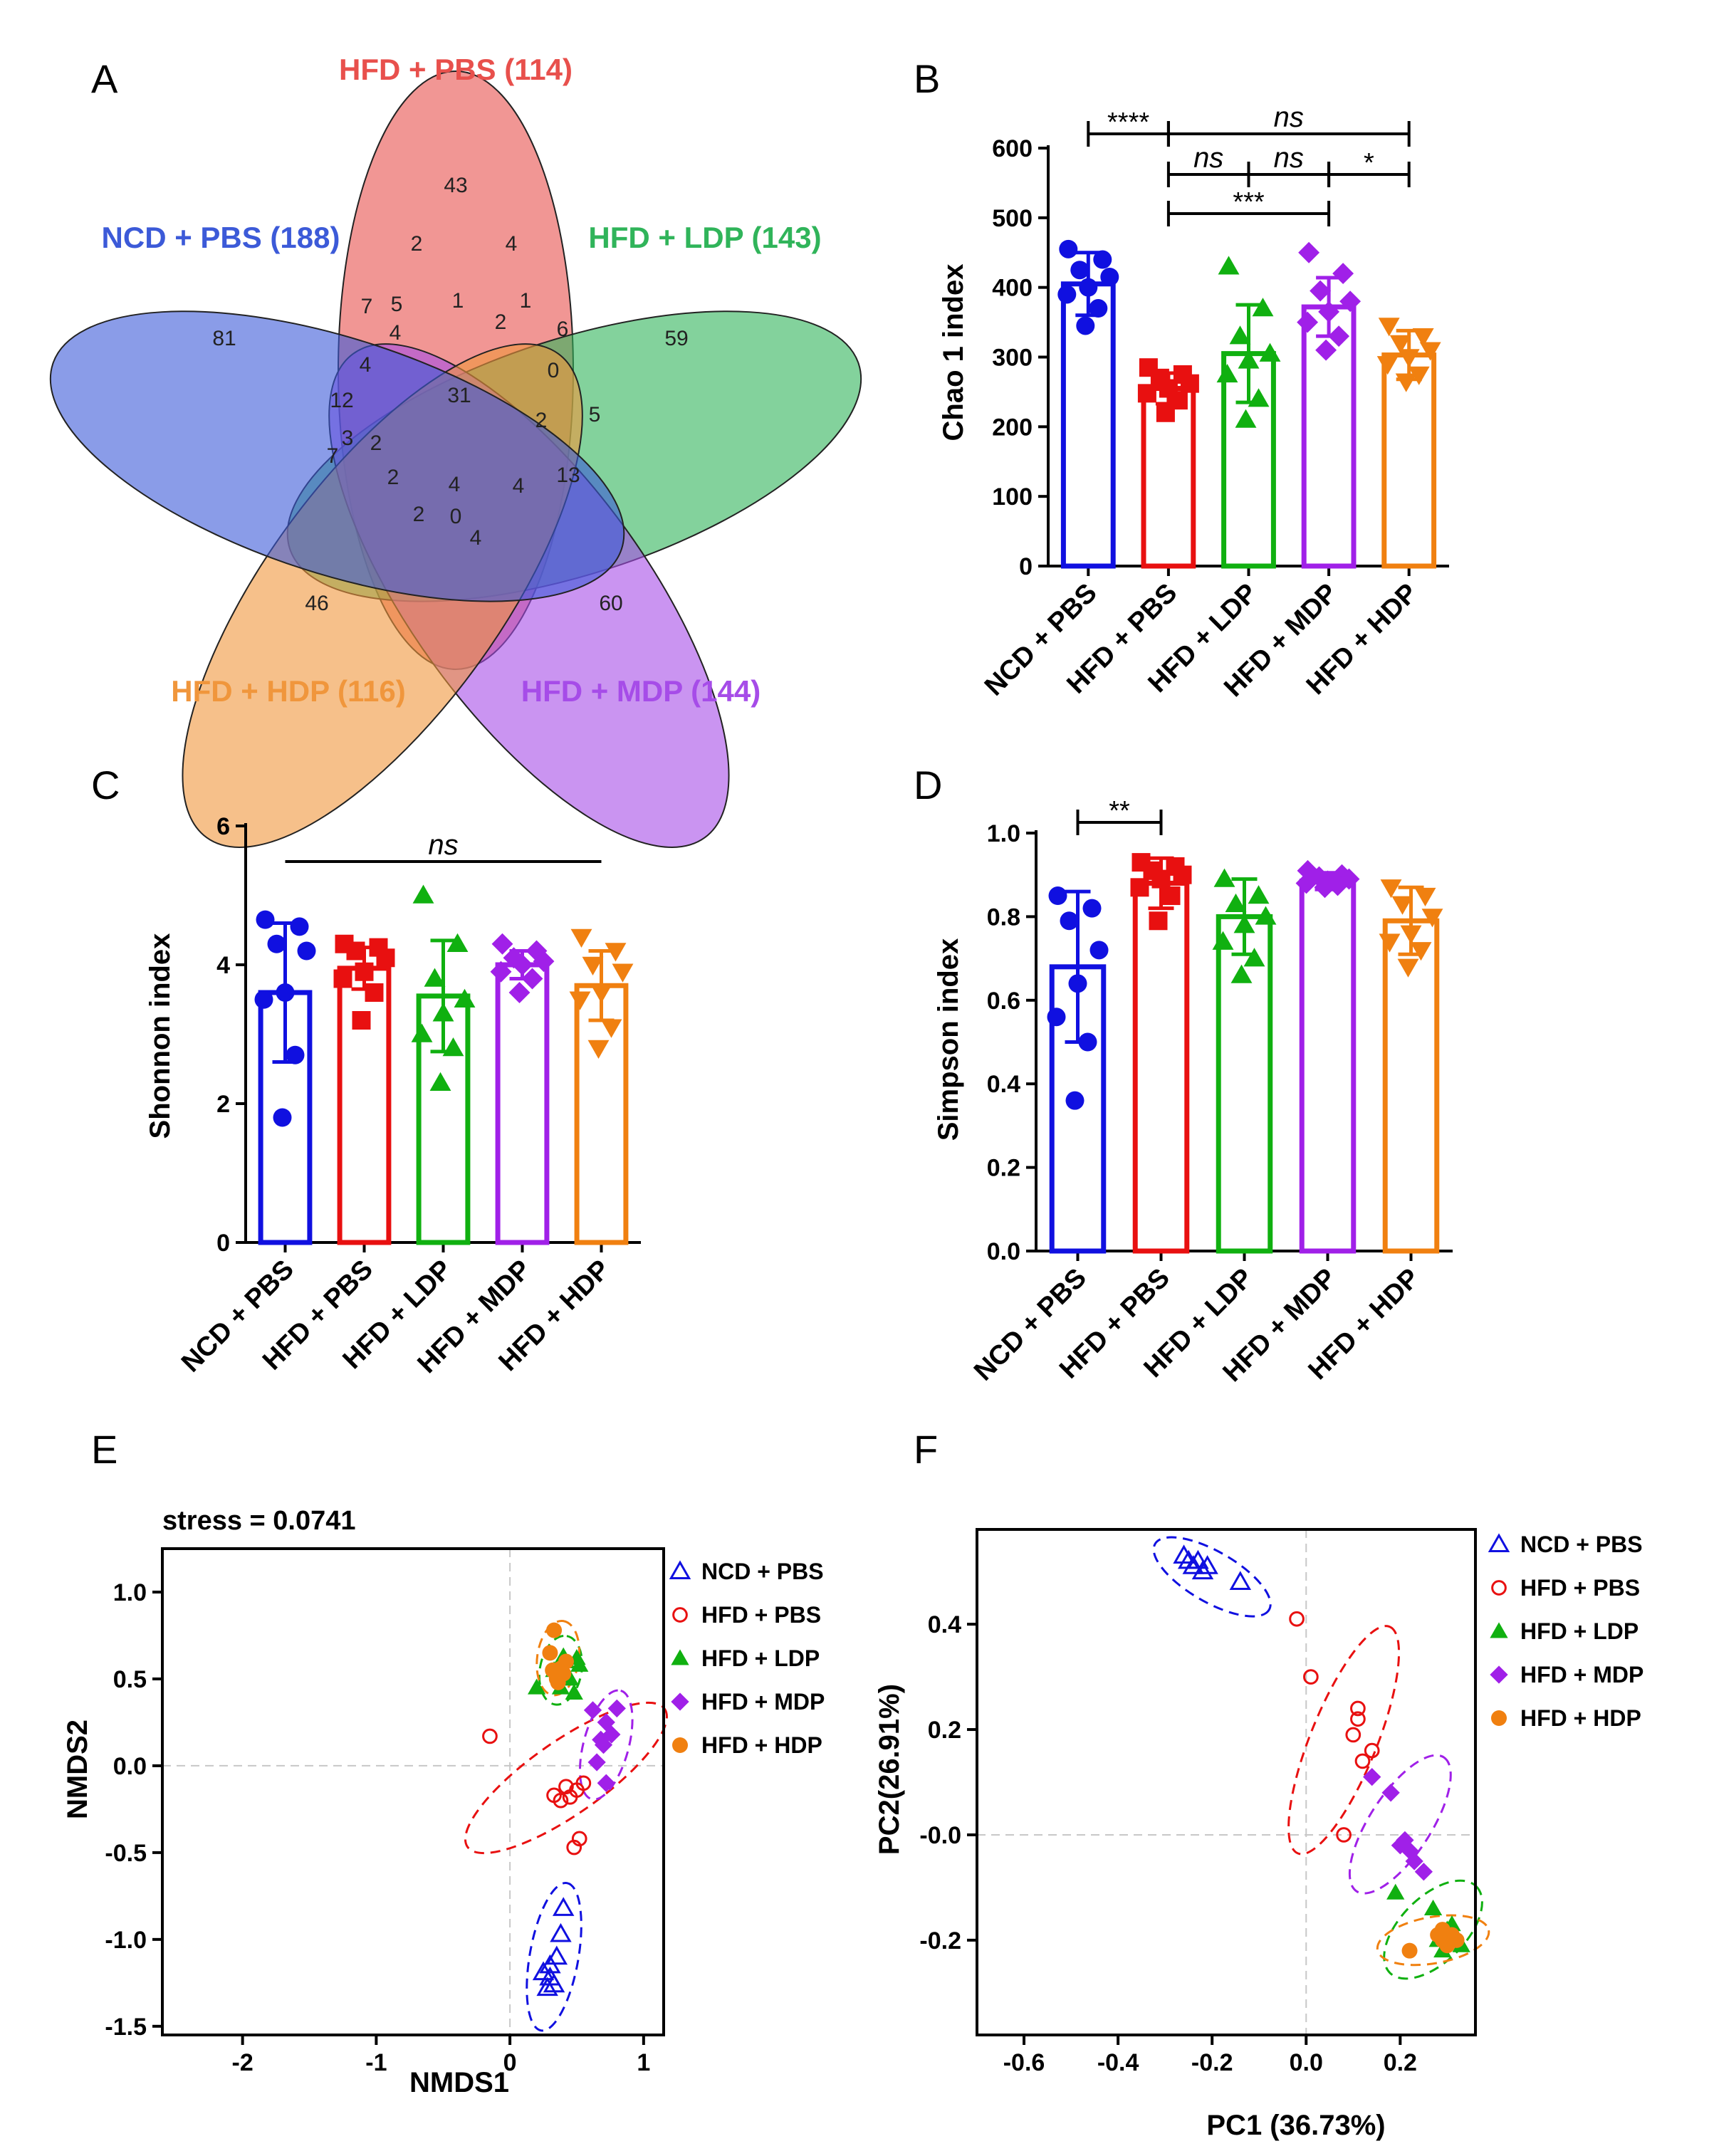 The height and width of the screenshot is (2156, 1709). I want to click on chart-f-xlabel: PC1 (36.73%), so click(1295, 2125).